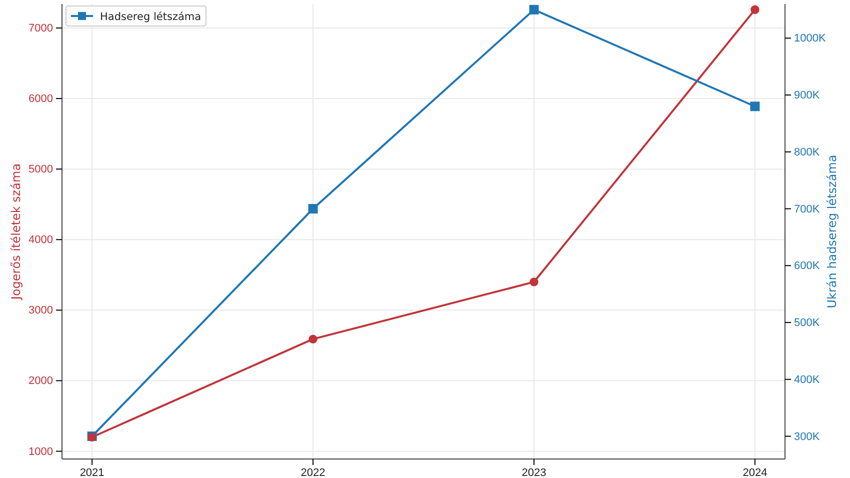  Describe the element at coordinates (40, 310) in the screenshot. I see `y-tick-label: 3000` at that location.